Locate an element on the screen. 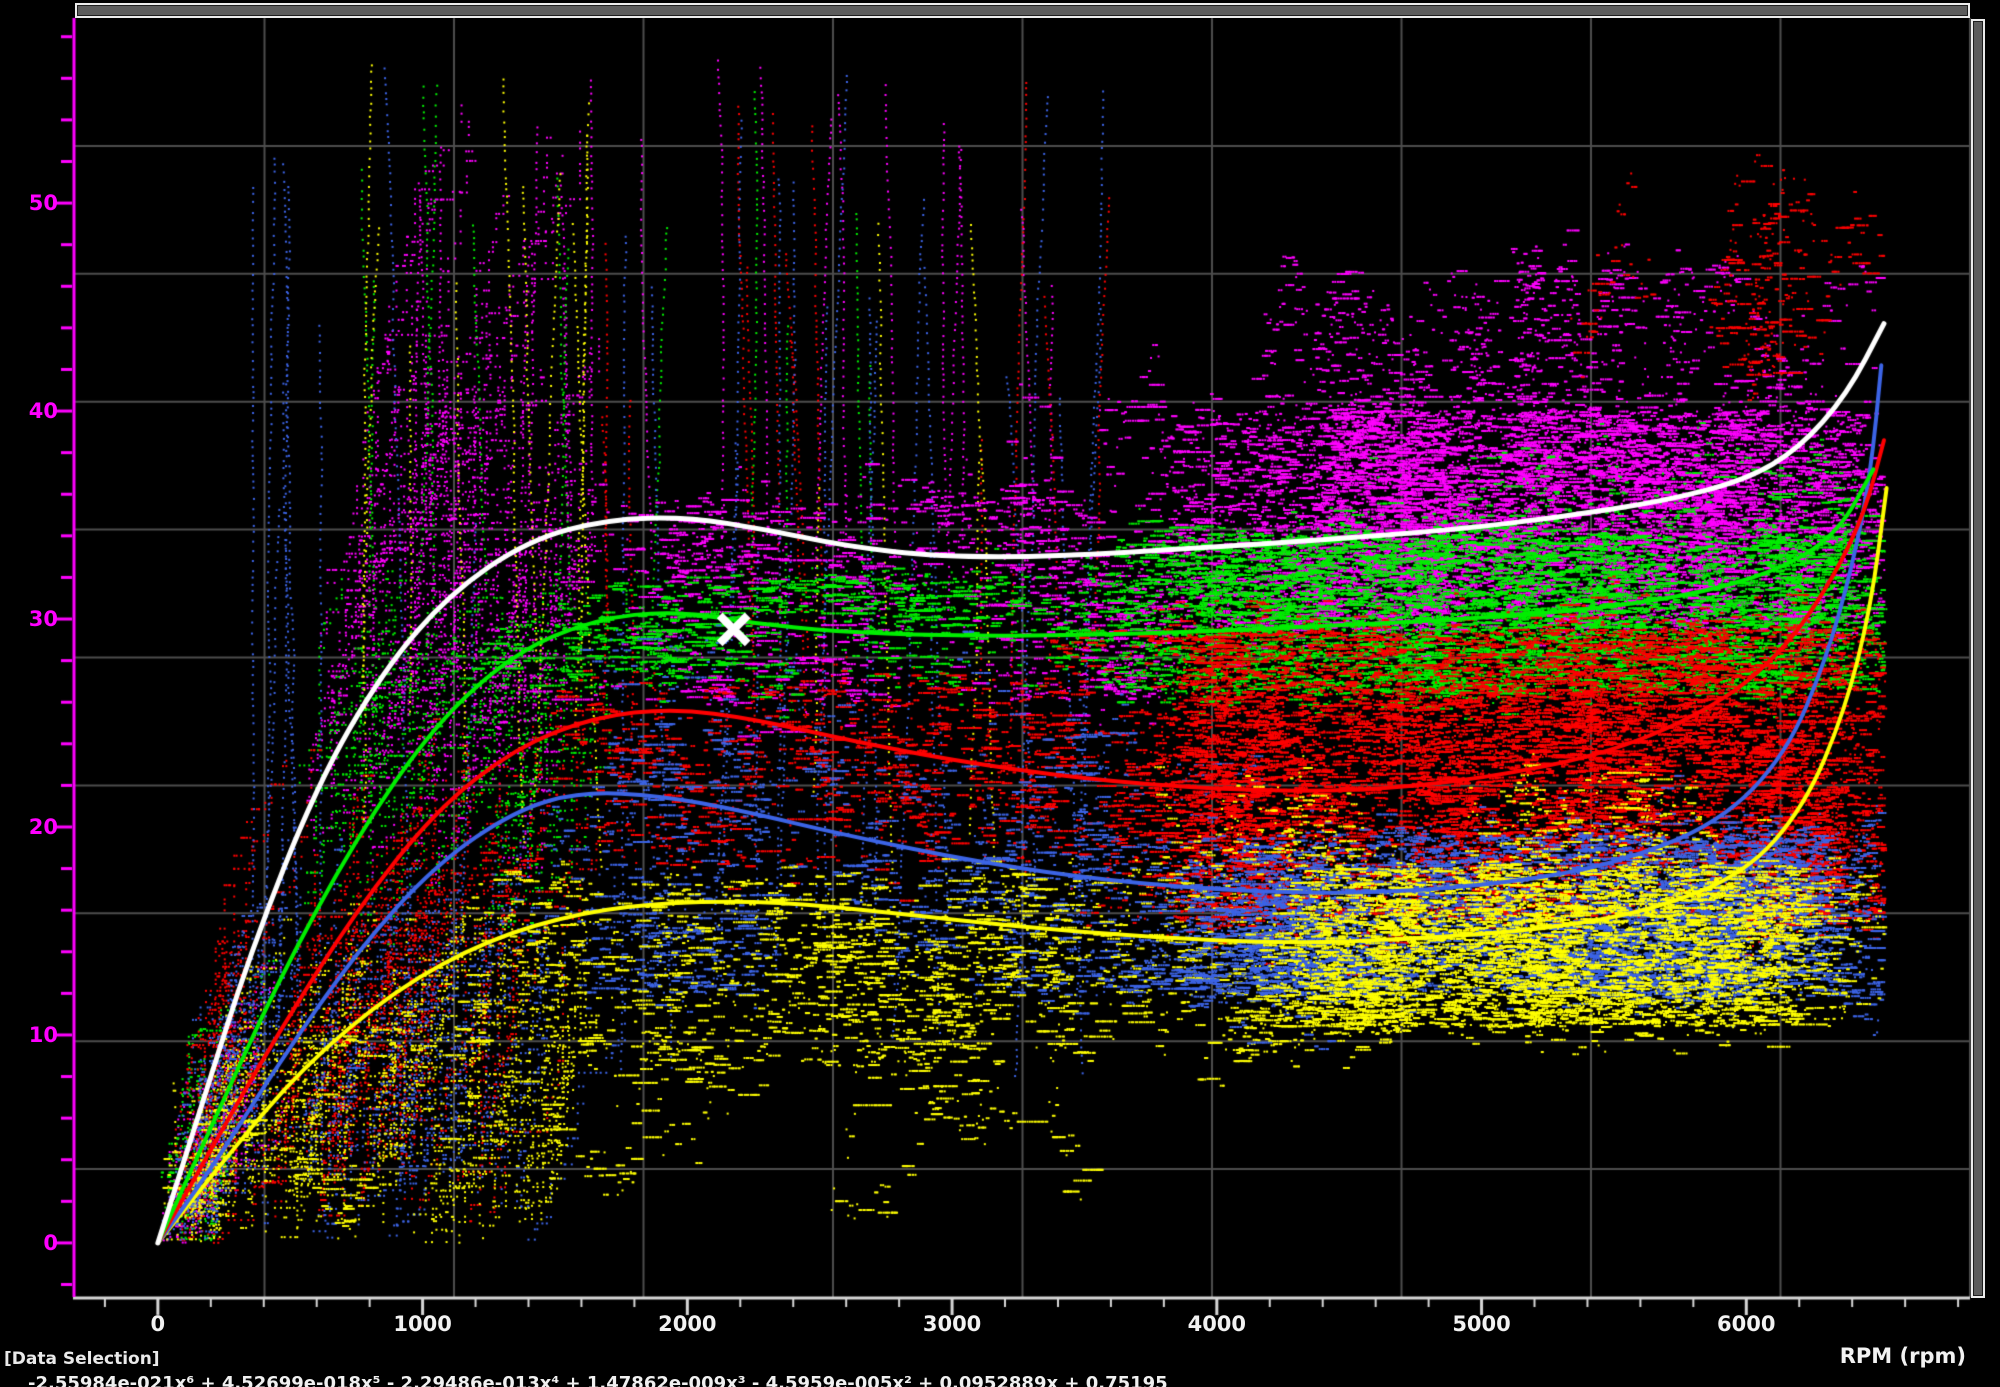 This screenshot has height=1387, width=2000. x-tick-label: 0 is located at coordinates (158, 1324).